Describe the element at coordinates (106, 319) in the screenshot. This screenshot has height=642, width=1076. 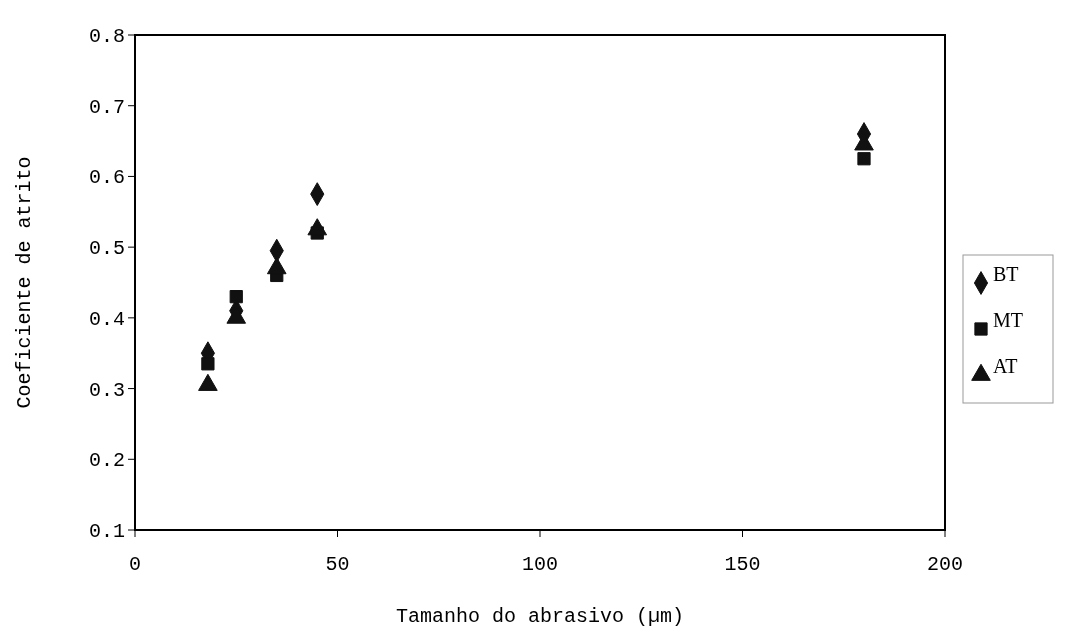
I see `y-tick-label: 0.4` at that location.